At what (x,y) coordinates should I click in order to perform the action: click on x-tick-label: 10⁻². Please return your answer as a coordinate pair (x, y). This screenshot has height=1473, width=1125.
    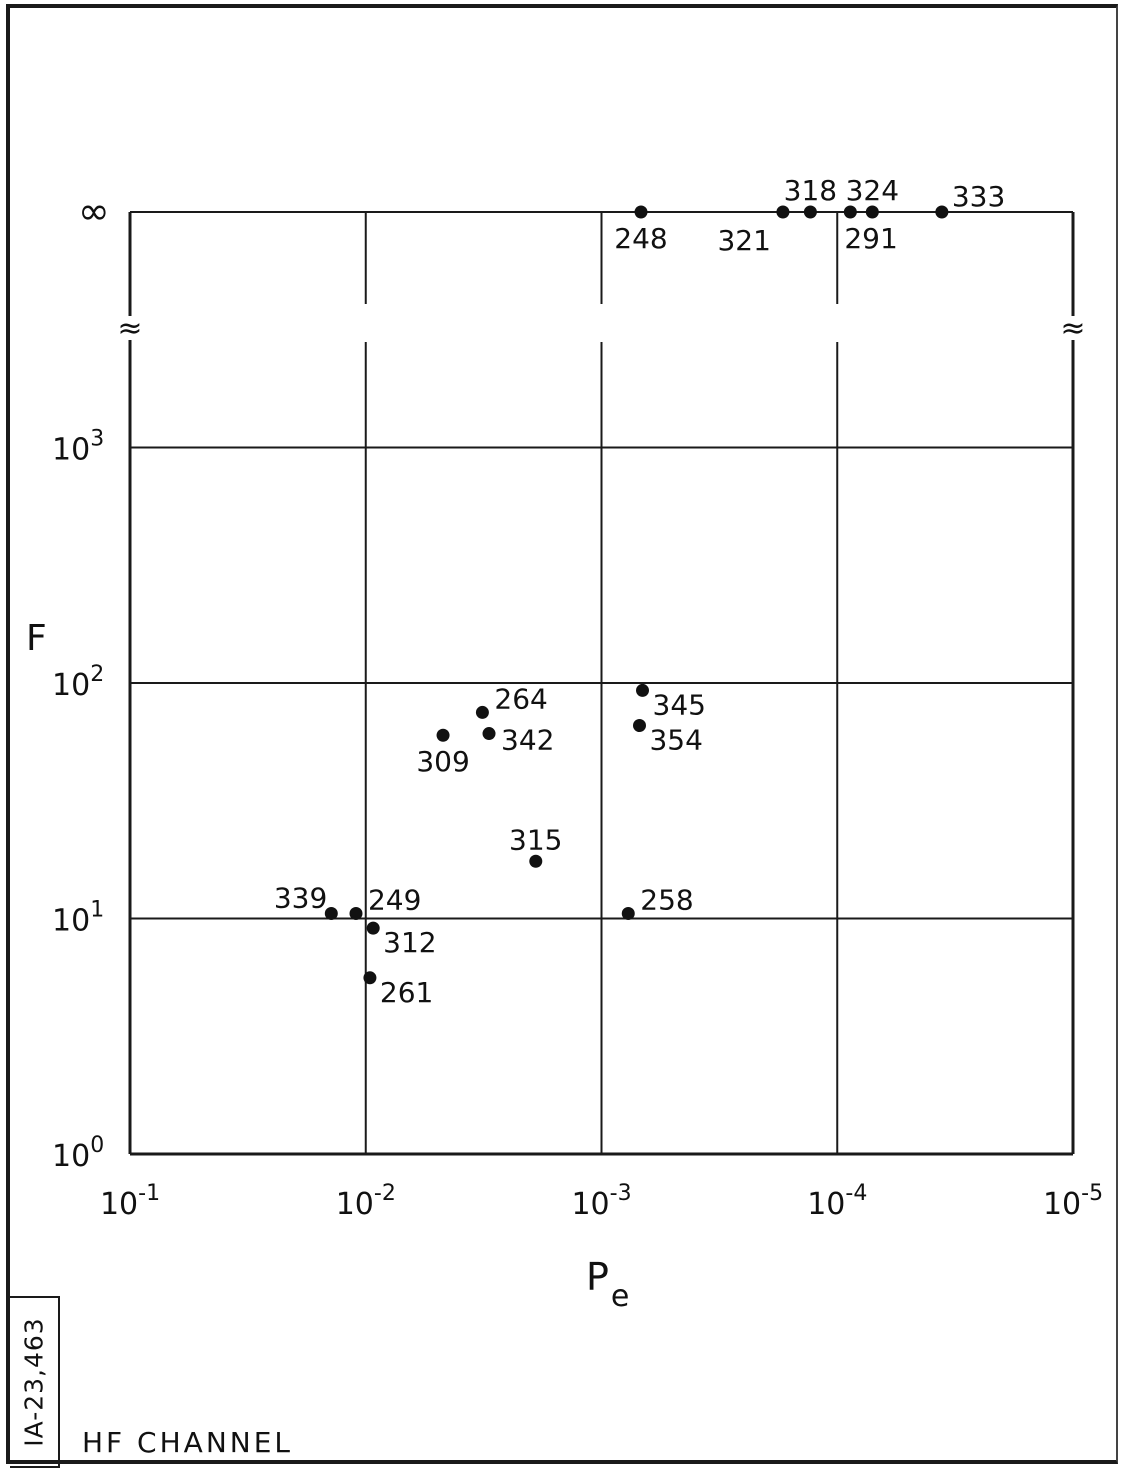
    Looking at the image, I should click on (366, 1201).